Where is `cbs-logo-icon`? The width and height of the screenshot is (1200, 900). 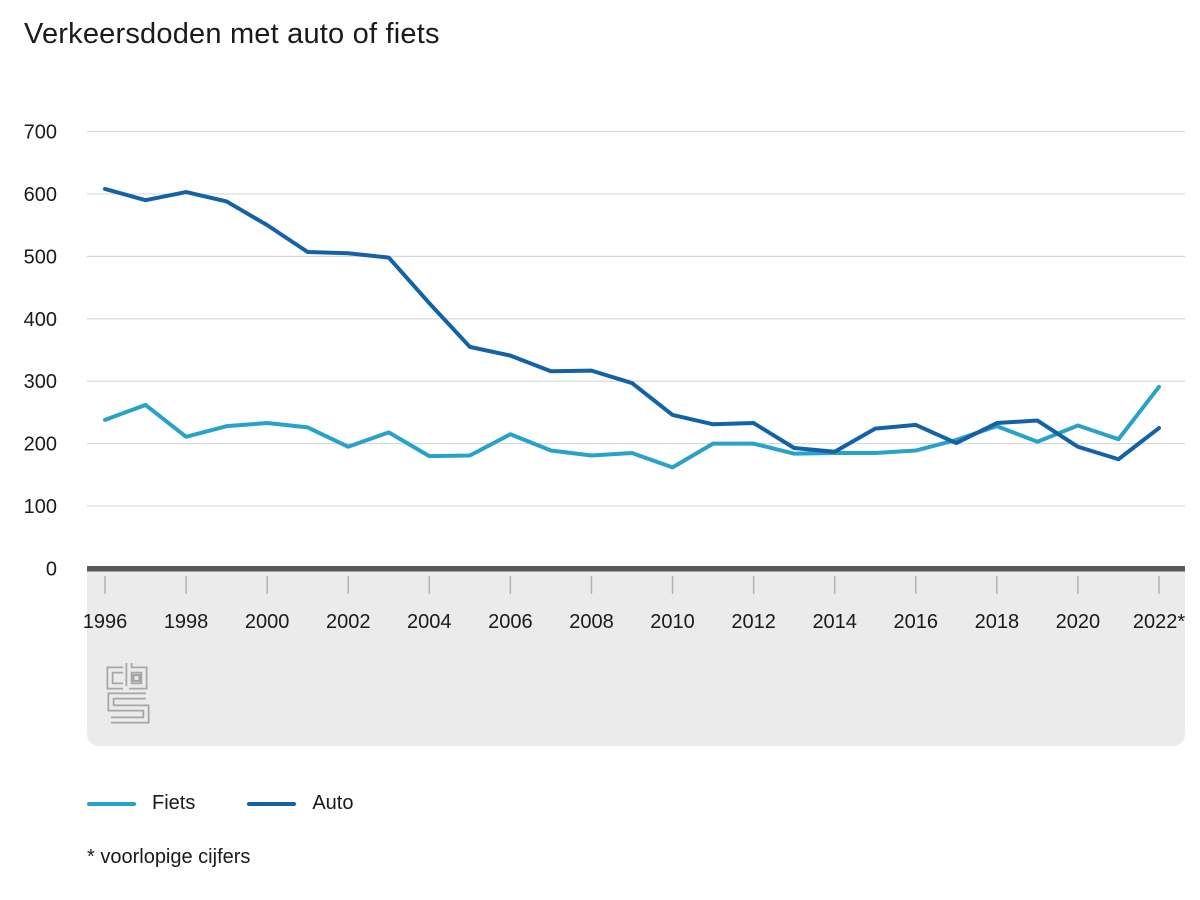 cbs-logo-icon is located at coordinates (128, 693).